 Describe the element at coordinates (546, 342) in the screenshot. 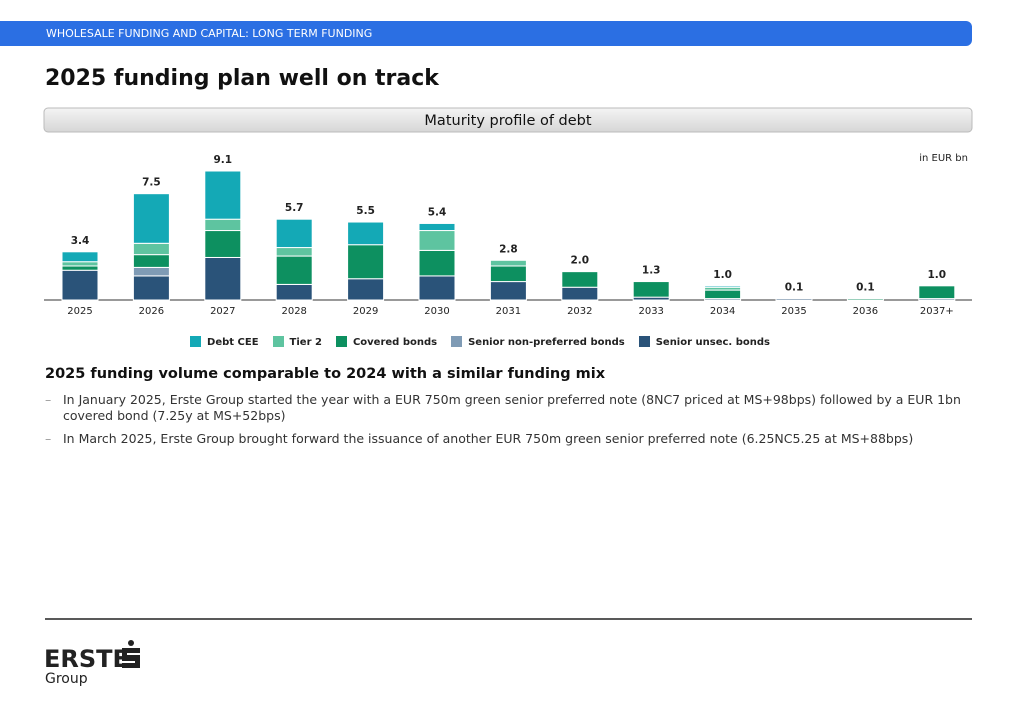

I see `legend-label: Senior non-preferred bonds` at that location.